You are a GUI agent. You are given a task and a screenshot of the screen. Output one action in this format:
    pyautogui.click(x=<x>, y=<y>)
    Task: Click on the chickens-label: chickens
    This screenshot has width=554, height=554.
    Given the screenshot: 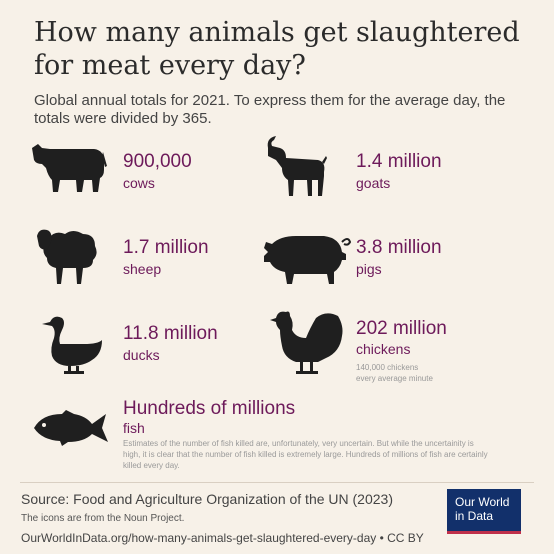 What is the action you would take?
    pyautogui.click(x=383, y=349)
    